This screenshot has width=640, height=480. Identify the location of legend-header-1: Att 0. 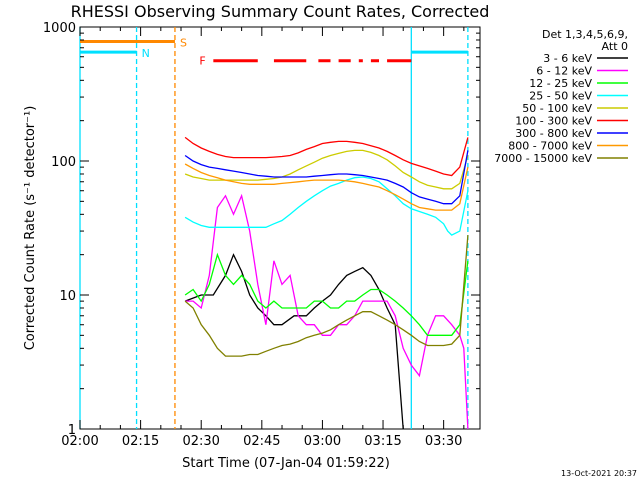
(615, 46).